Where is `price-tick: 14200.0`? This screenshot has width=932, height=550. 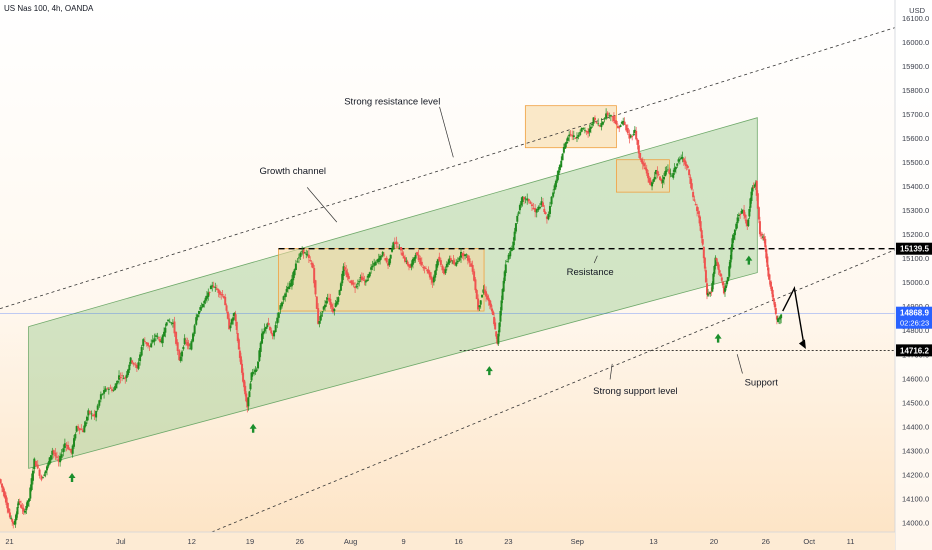 price-tick: 14200.0 is located at coordinates (915, 474).